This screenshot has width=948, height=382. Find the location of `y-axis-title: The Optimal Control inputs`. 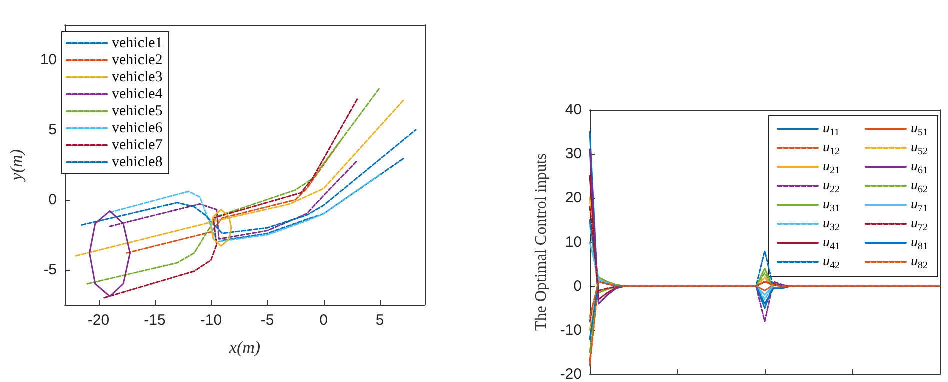

y-axis-title: The Optimal Control inputs is located at coordinates (541, 242).